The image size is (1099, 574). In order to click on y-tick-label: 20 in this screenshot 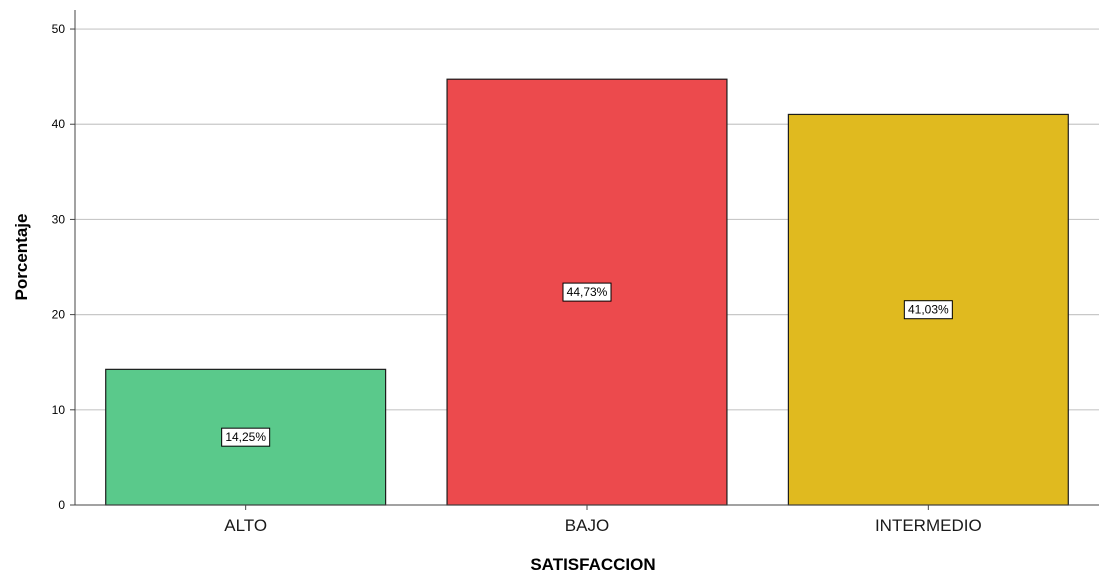, I will do `click(59, 315)`.